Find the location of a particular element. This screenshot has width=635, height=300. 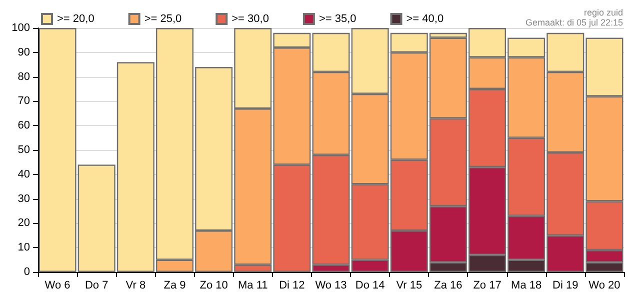

x-tick-label: Za 16 is located at coordinates (448, 286).